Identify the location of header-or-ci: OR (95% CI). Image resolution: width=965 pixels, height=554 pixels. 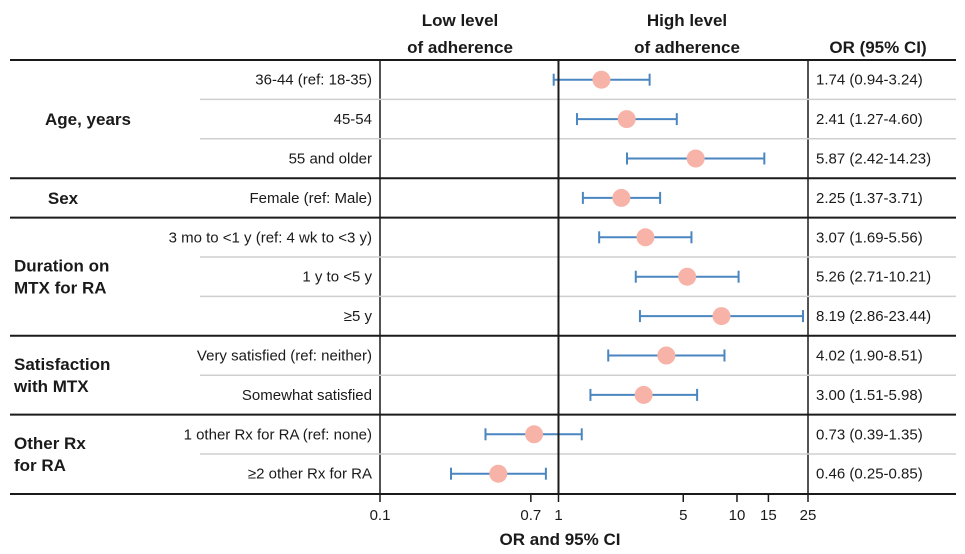
(877, 47).